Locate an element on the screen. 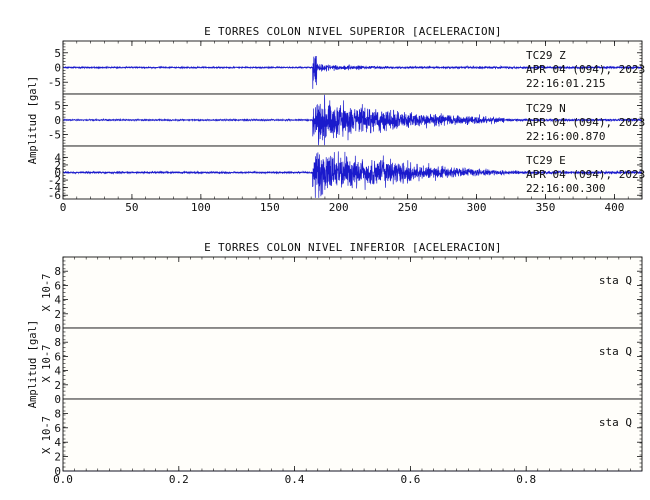  x-tick-label: 0.2 is located at coordinates (179, 479).